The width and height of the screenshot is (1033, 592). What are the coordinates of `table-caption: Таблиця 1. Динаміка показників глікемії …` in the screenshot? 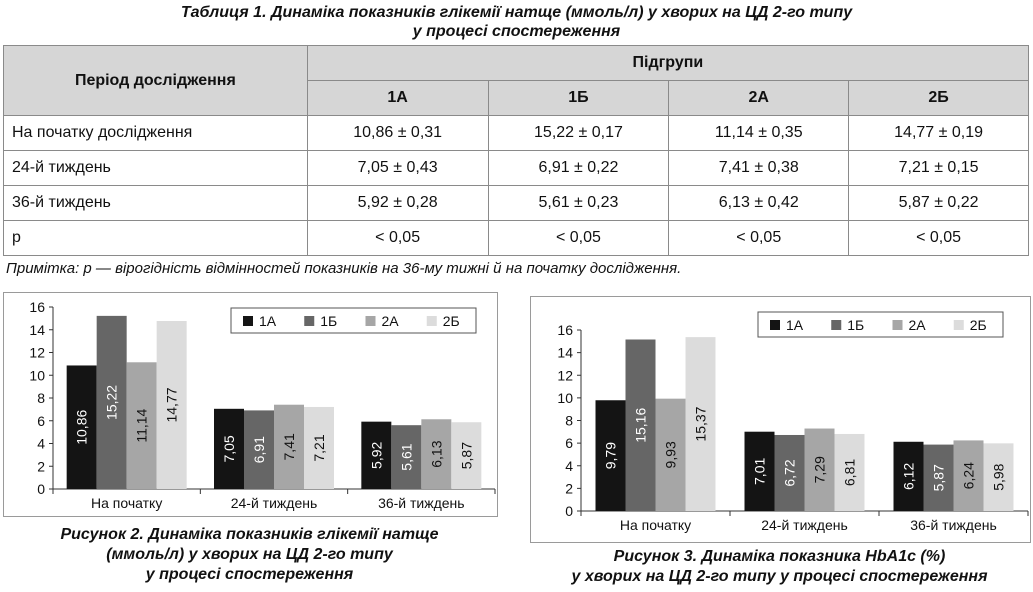 It's located at (516, 22).